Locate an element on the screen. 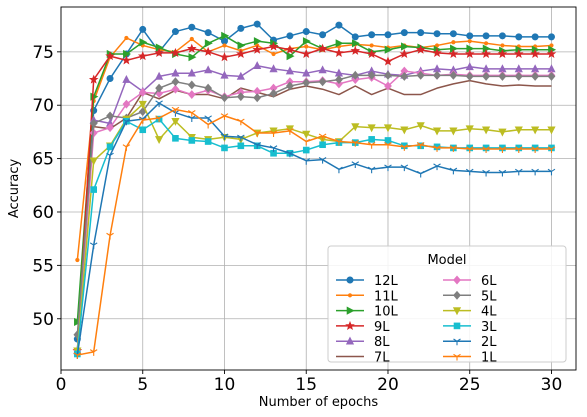 Image resolution: width=587 pixels, height=417 pixels. legend-entry-6L: 6L is located at coordinates (470, 281).